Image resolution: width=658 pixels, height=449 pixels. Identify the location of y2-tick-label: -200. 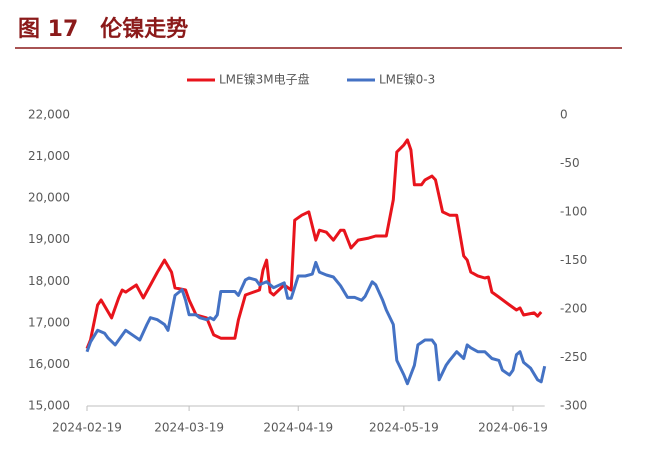
(573, 309).